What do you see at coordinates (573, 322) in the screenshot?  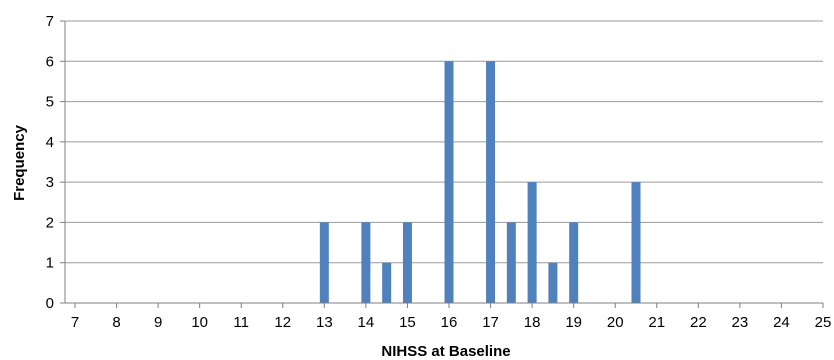 I see `x-tick-label-19: 19` at bounding box center [573, 322].